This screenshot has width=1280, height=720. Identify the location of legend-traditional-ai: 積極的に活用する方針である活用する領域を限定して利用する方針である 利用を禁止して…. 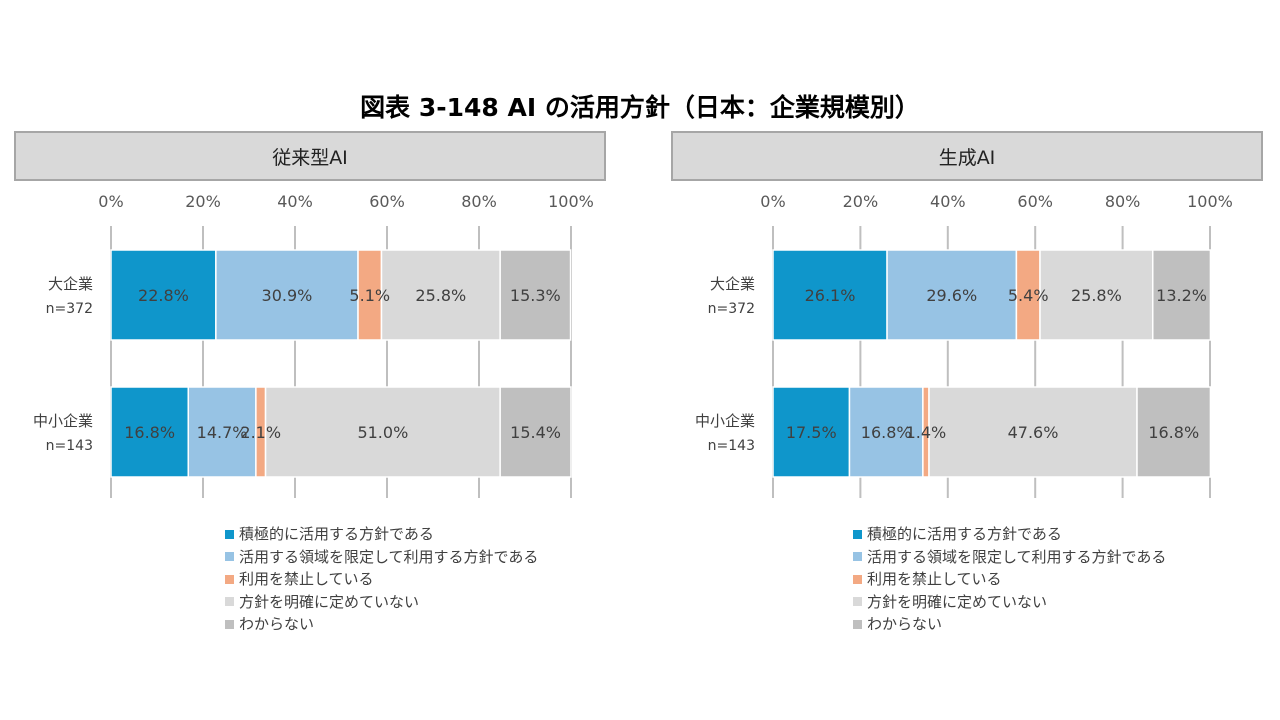
(381, 579).